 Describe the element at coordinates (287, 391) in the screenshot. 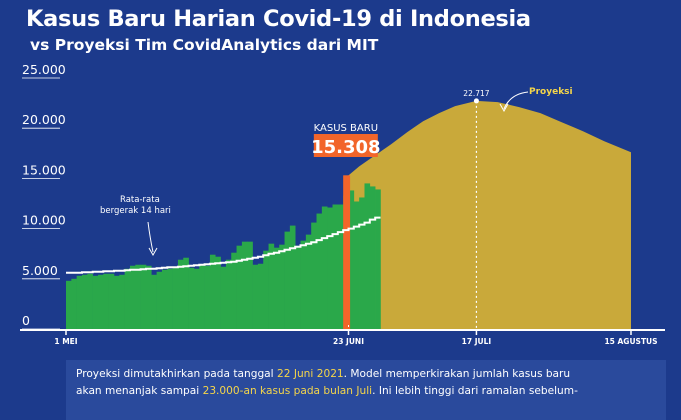

I see `note-peak: 23.000-an kasus pada bulan Juli` at that location.